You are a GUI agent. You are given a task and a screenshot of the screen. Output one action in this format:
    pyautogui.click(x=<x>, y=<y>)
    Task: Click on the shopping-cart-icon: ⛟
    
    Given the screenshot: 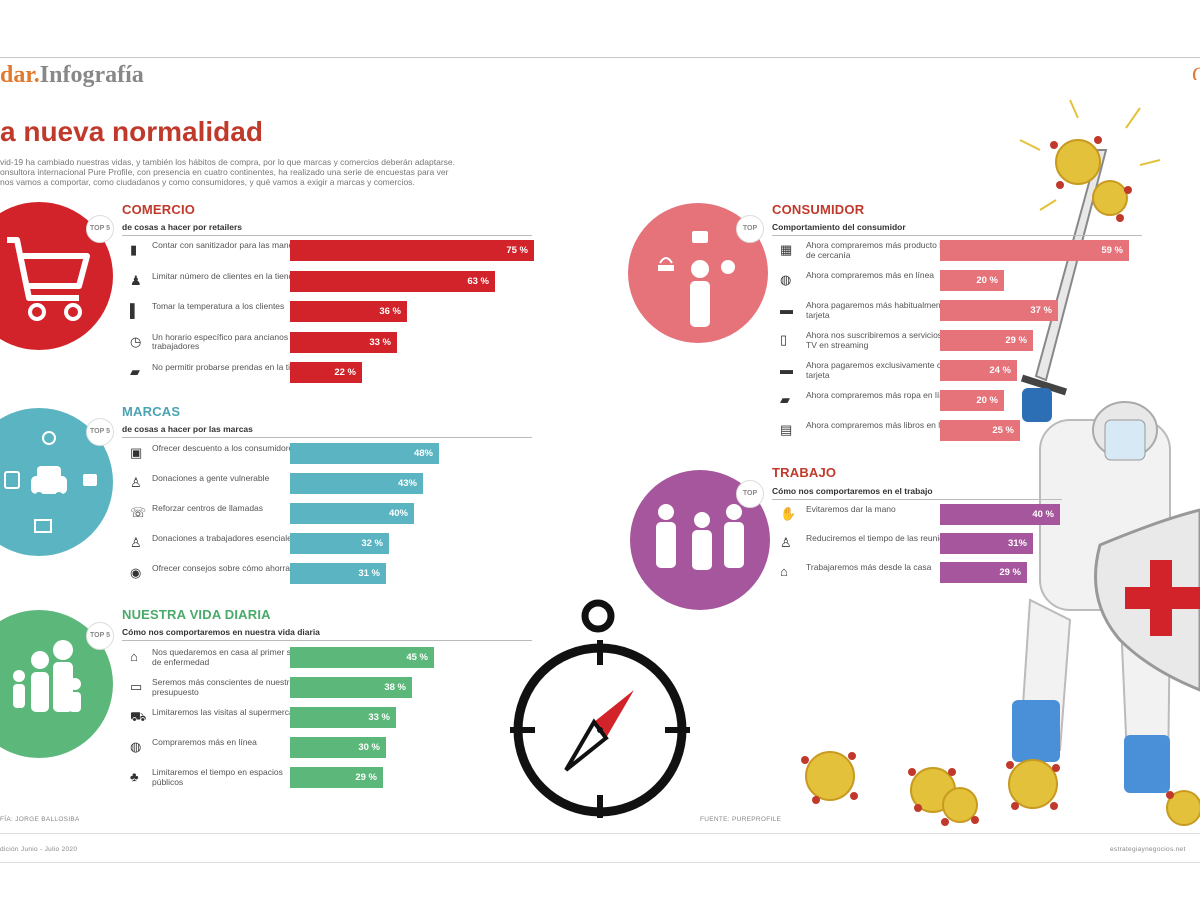 What is the action you would take?
    pyautogui.click(x=138, y=716)
    